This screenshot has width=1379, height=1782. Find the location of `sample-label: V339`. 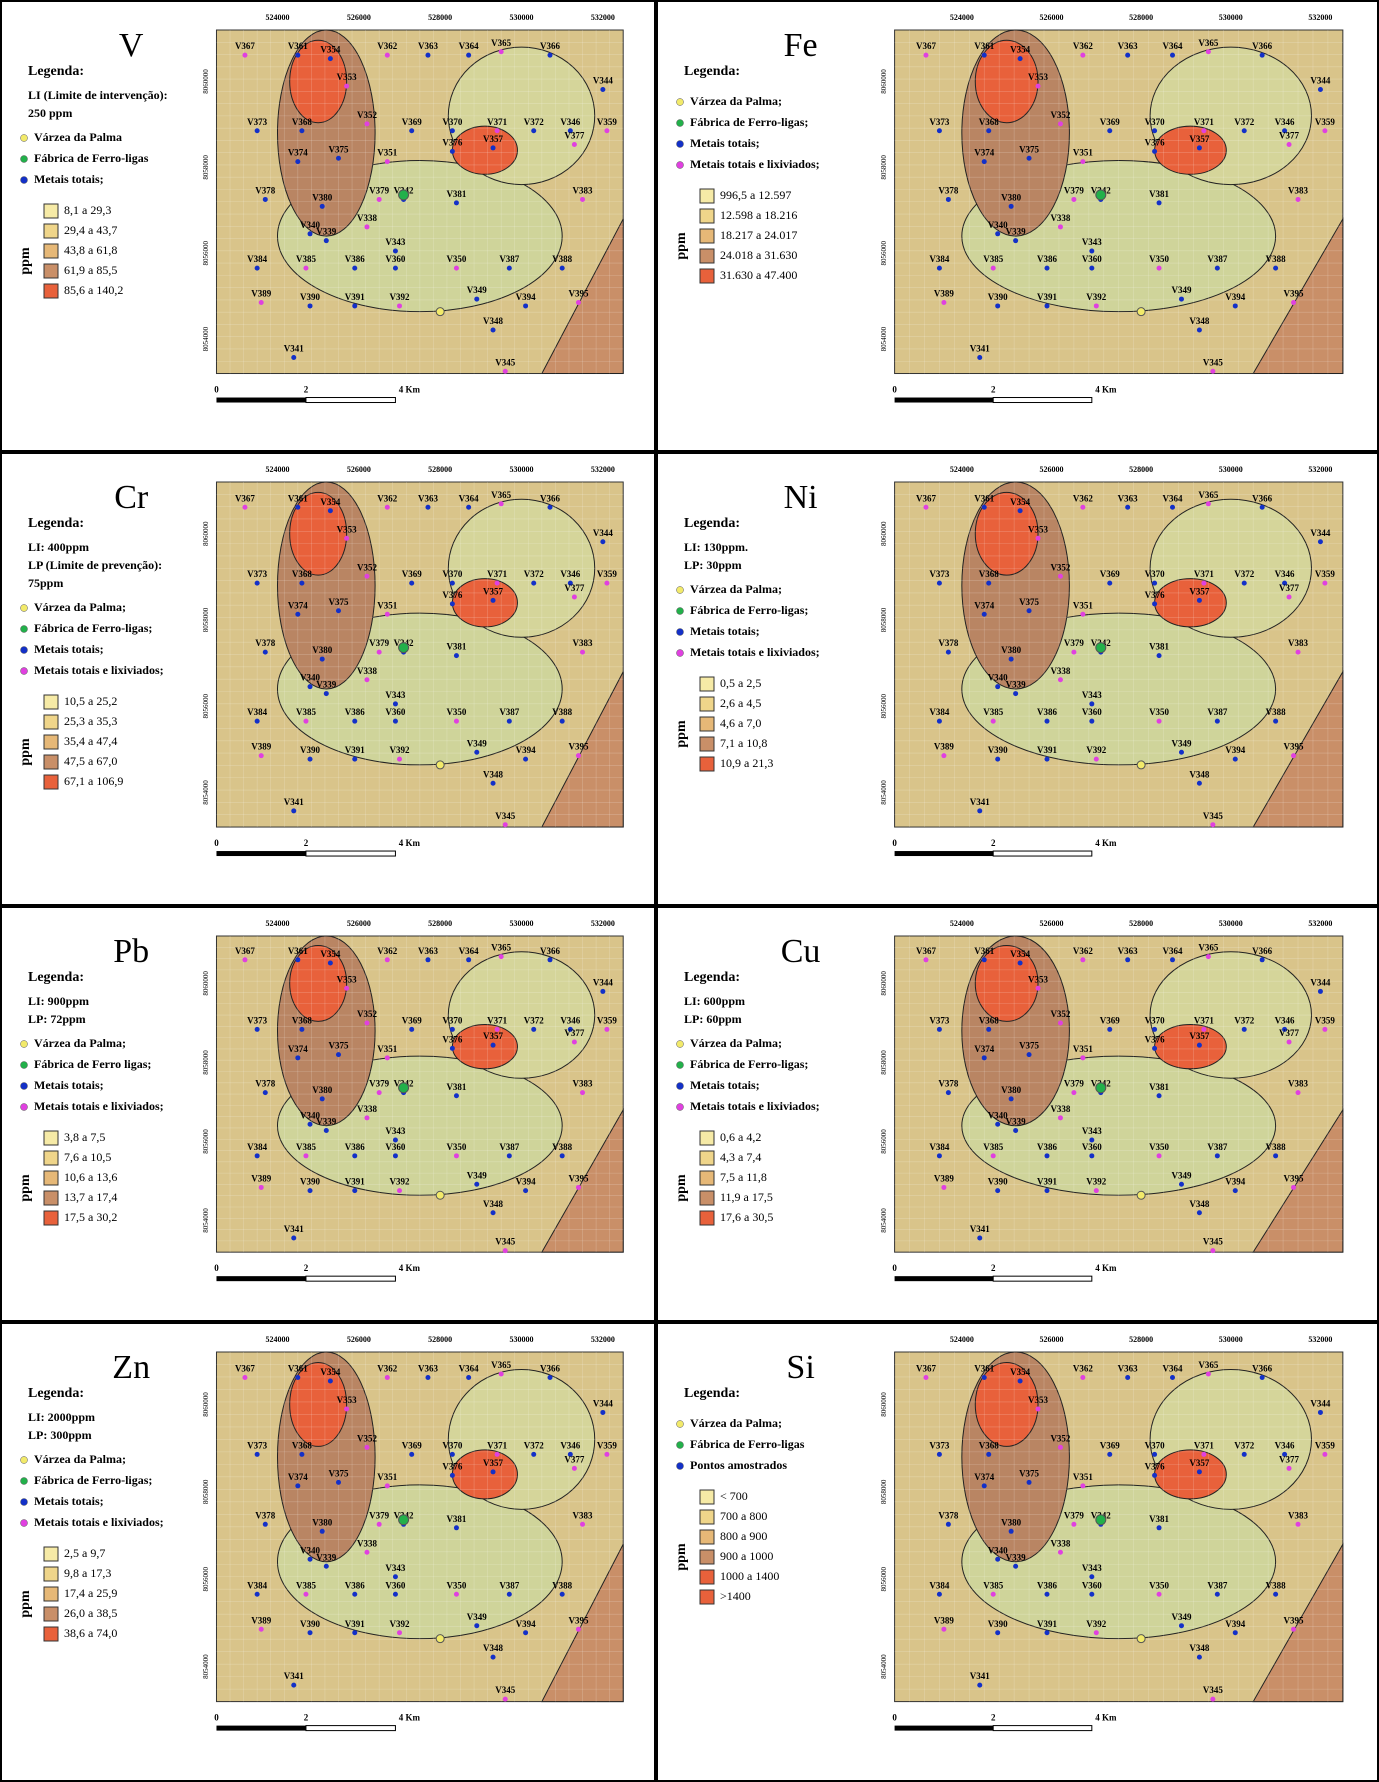

sample-label: V339 is located at coordinates (1016, 685).